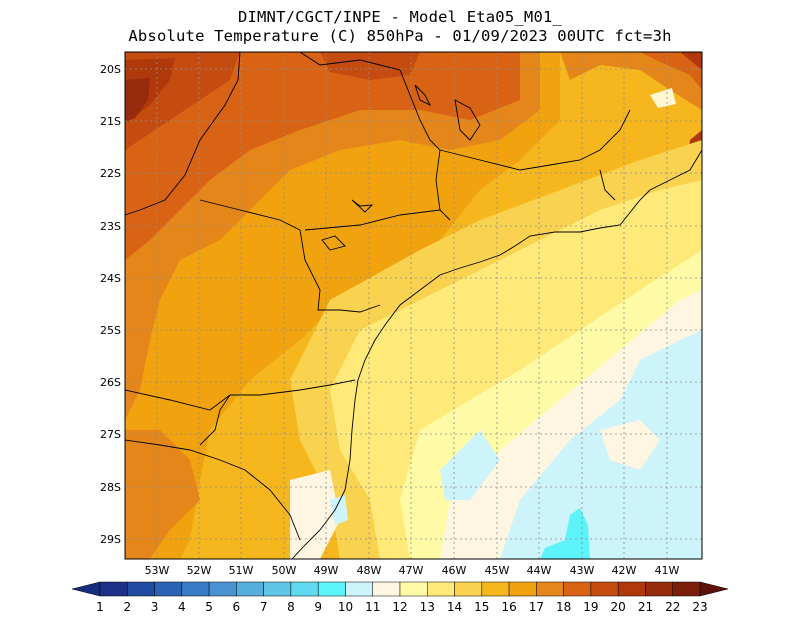 This screenshot has width=800, height=618. Describe the element at coordinates (315, 514) in the screenshot. I see `field-11-12-coast` at that location.